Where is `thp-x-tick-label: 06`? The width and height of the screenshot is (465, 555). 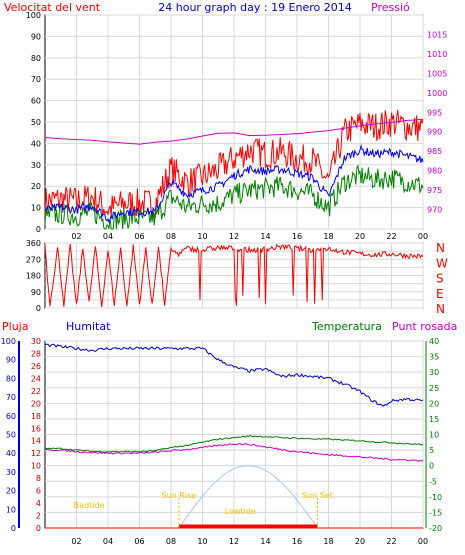 thp-x-tick-label: 06 is located at coordinates (139, 541).